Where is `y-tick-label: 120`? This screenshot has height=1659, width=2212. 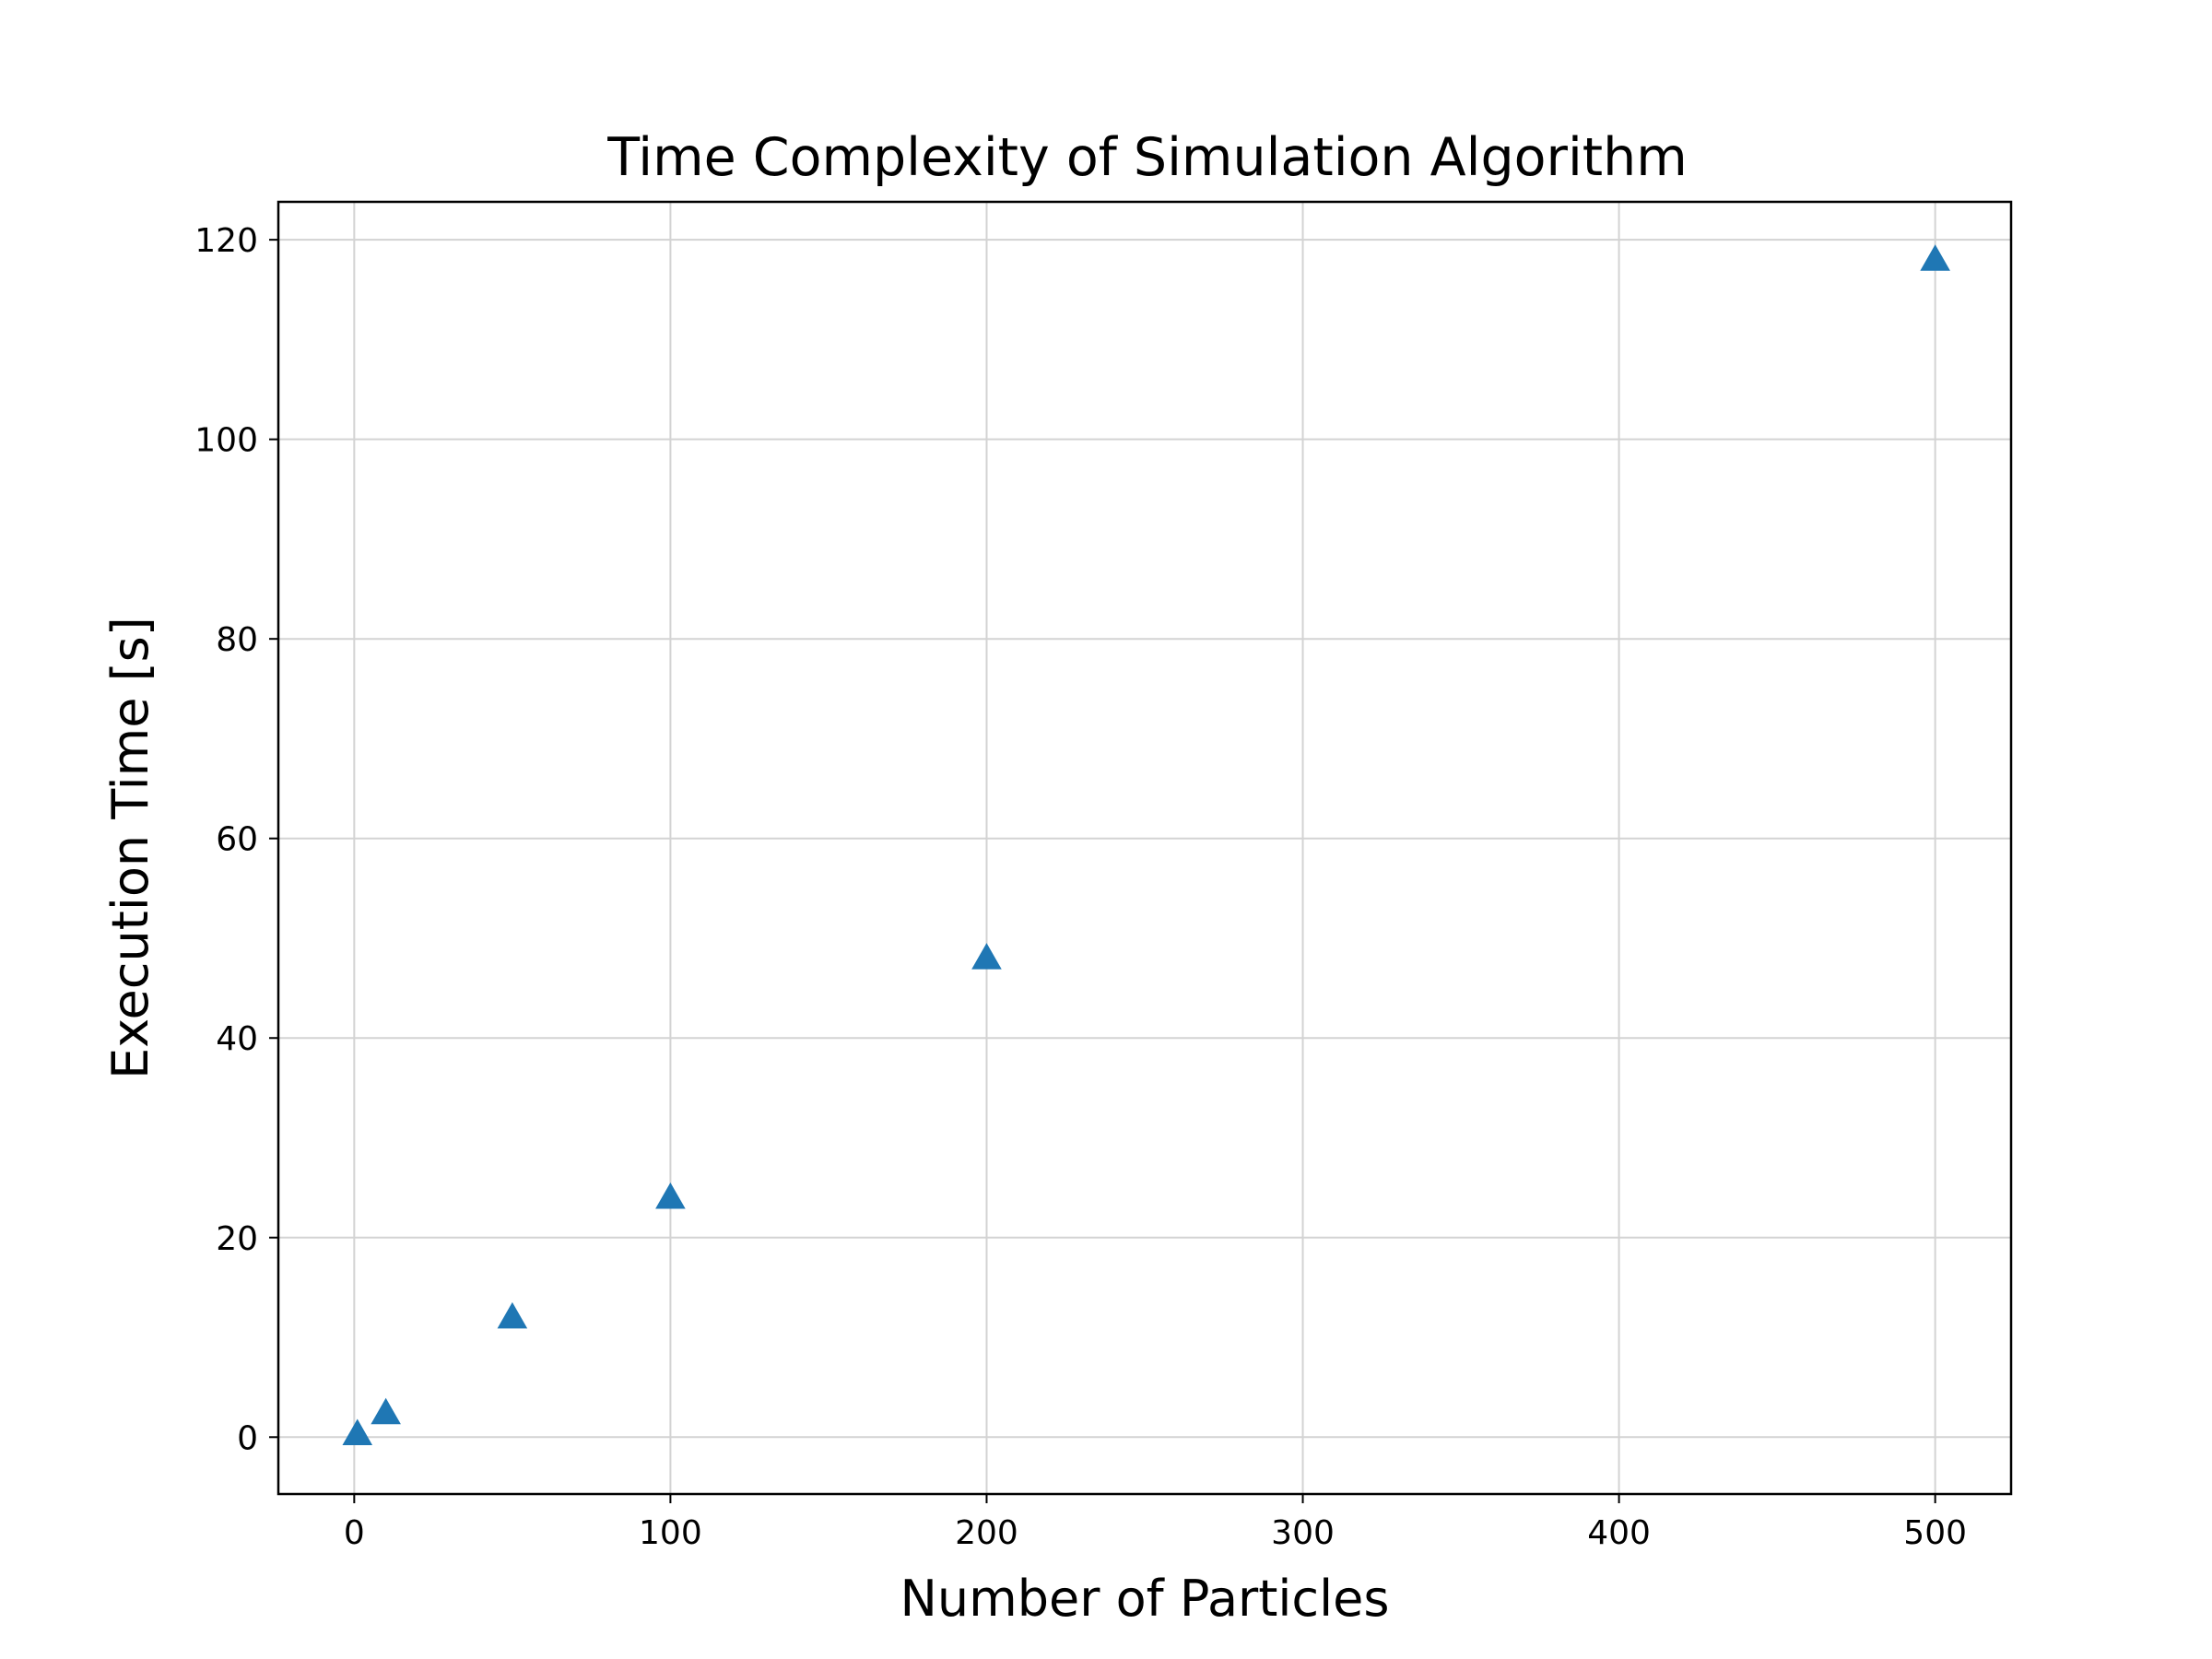 y-tick-label: 120 is located at coordinates (226, 241).